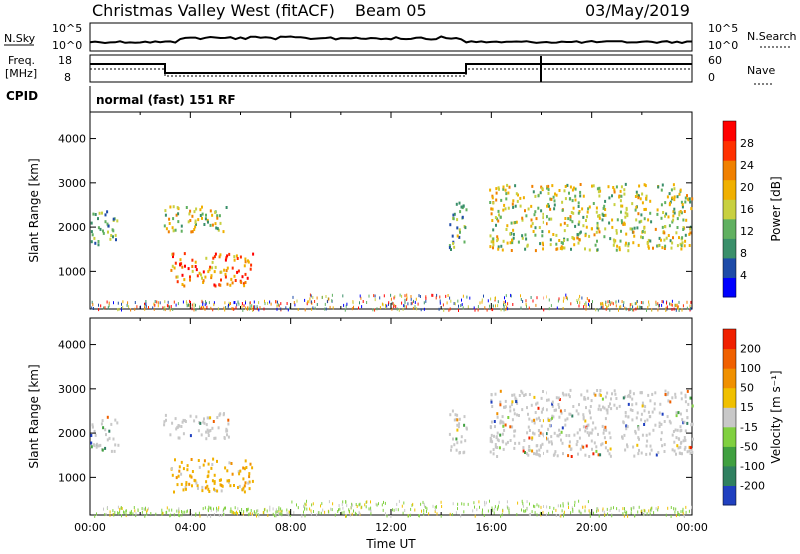 The image size is (800, 554). What do you see at coordinates (592, 527) in the screenshot?
I see `x-tick-label: 20:00` at bounding box center [592, 527].